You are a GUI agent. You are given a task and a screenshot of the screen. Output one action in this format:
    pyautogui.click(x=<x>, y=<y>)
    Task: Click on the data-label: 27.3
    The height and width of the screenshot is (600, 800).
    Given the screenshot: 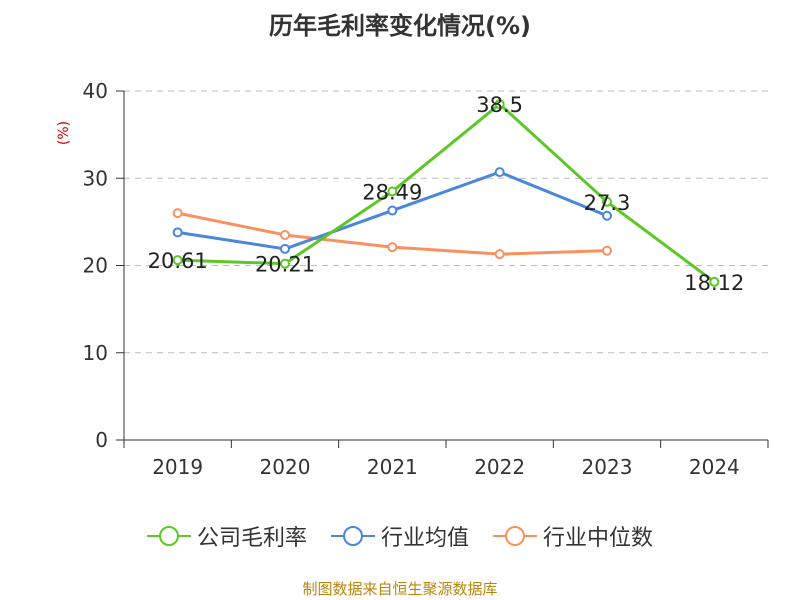 What is the action you would take?
    pyautogui.click(x=607, y=203)
    